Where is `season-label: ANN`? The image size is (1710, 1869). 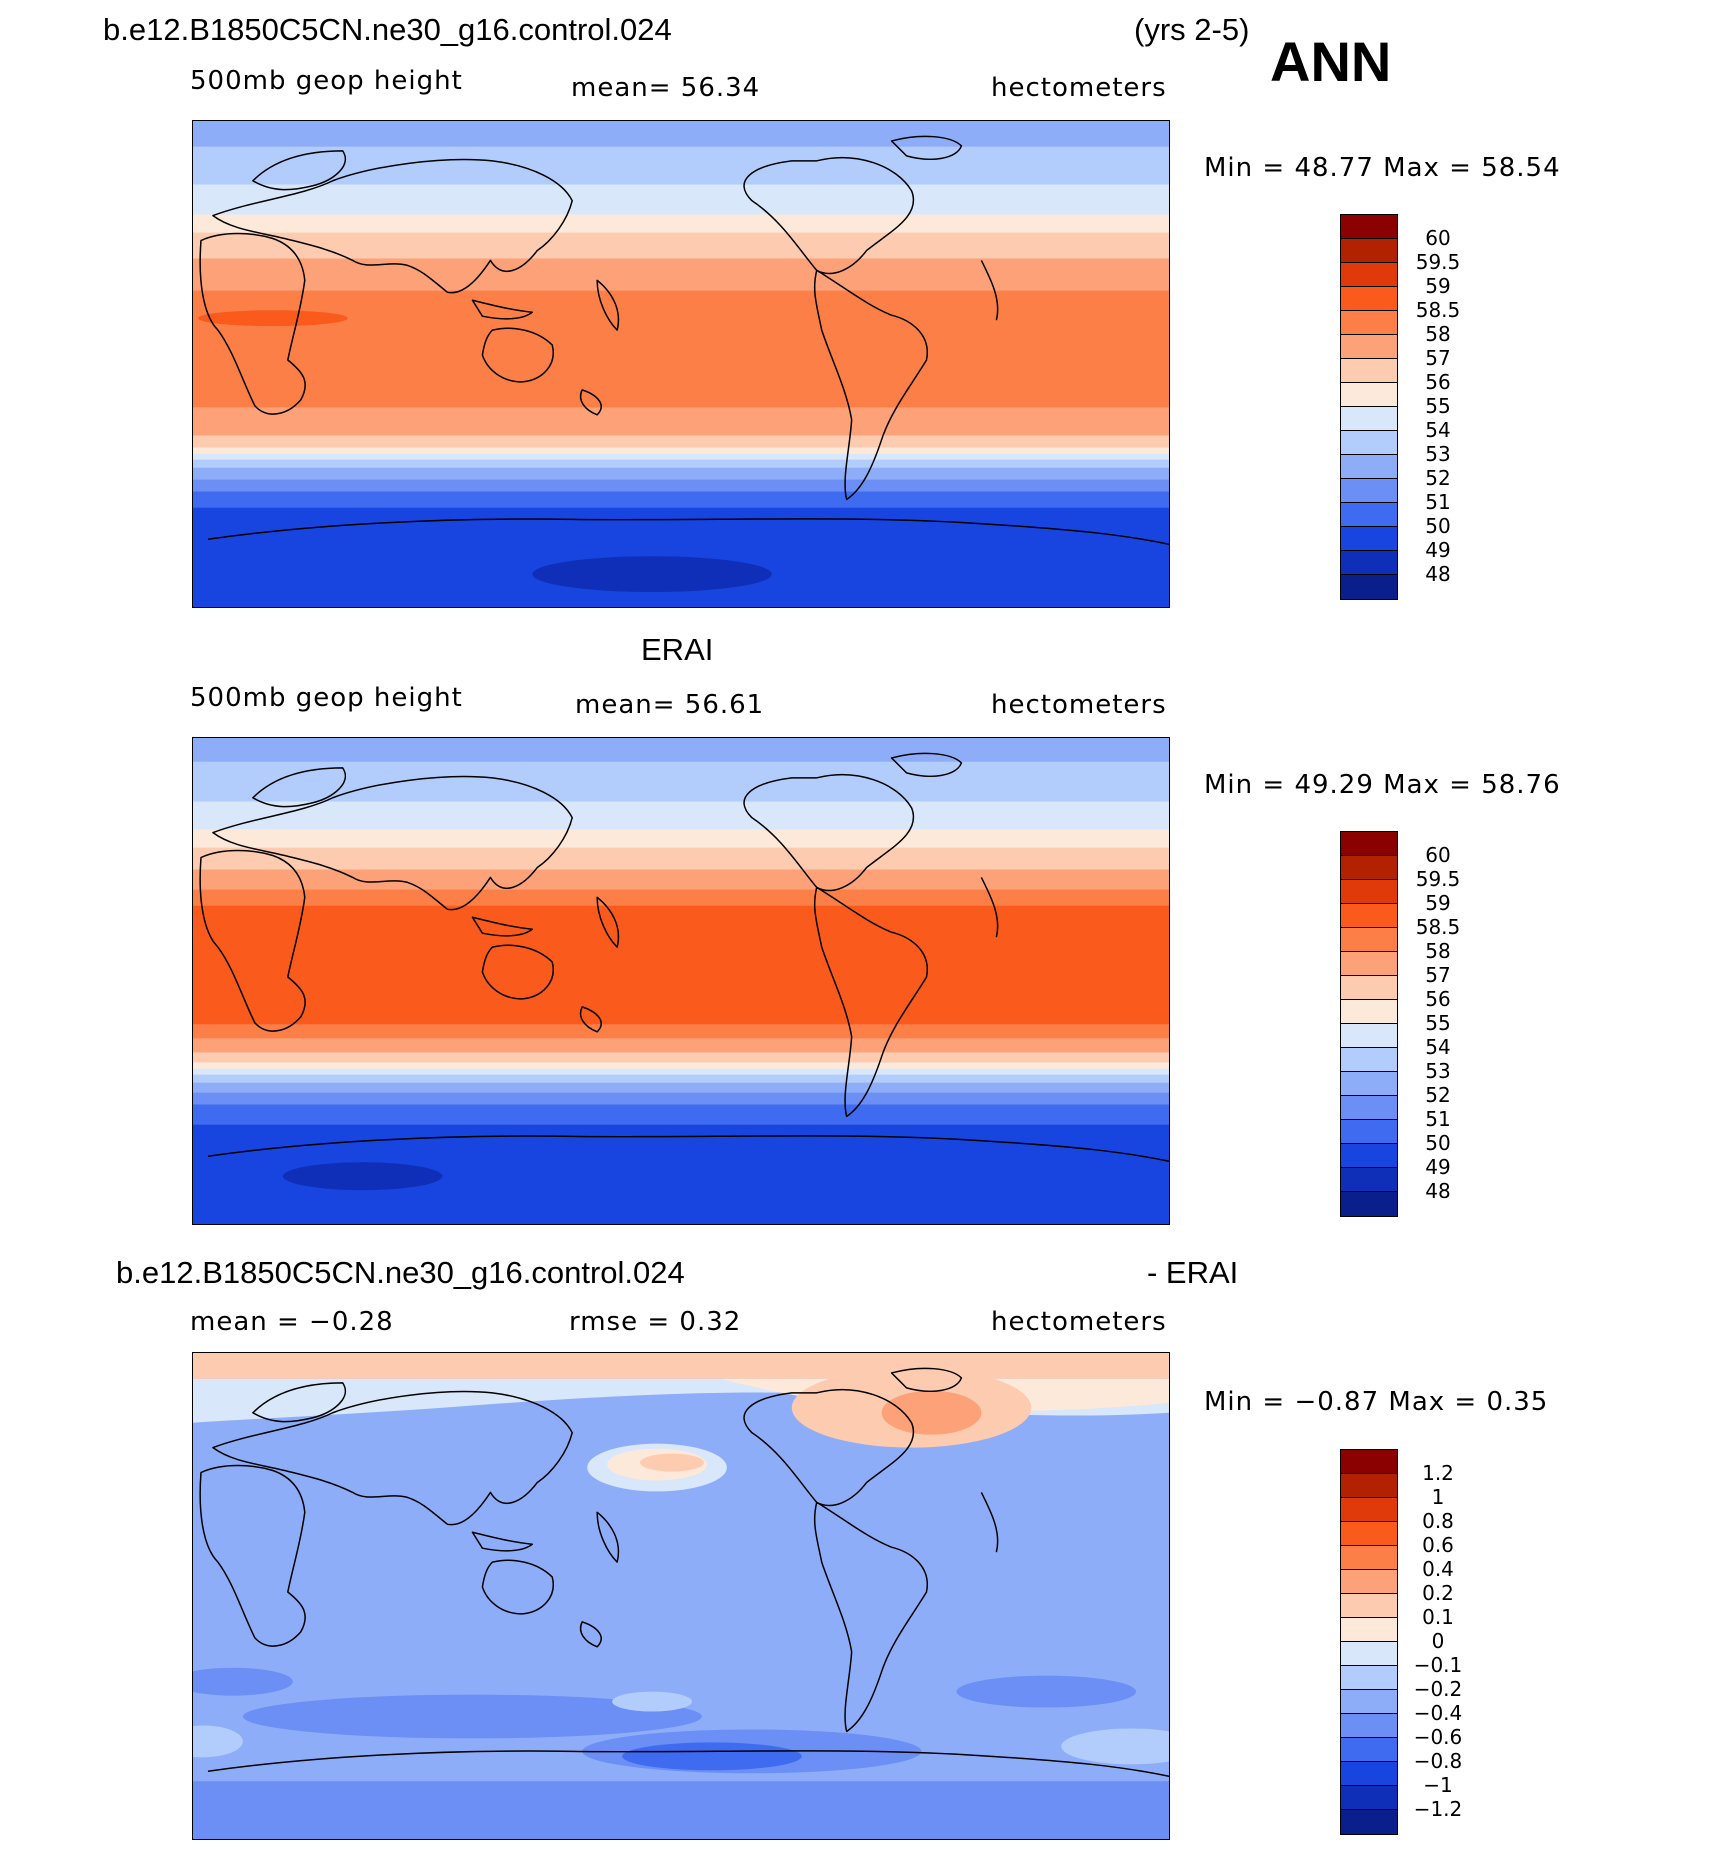
season-label: ANN is located at coordinates (1331, 61).